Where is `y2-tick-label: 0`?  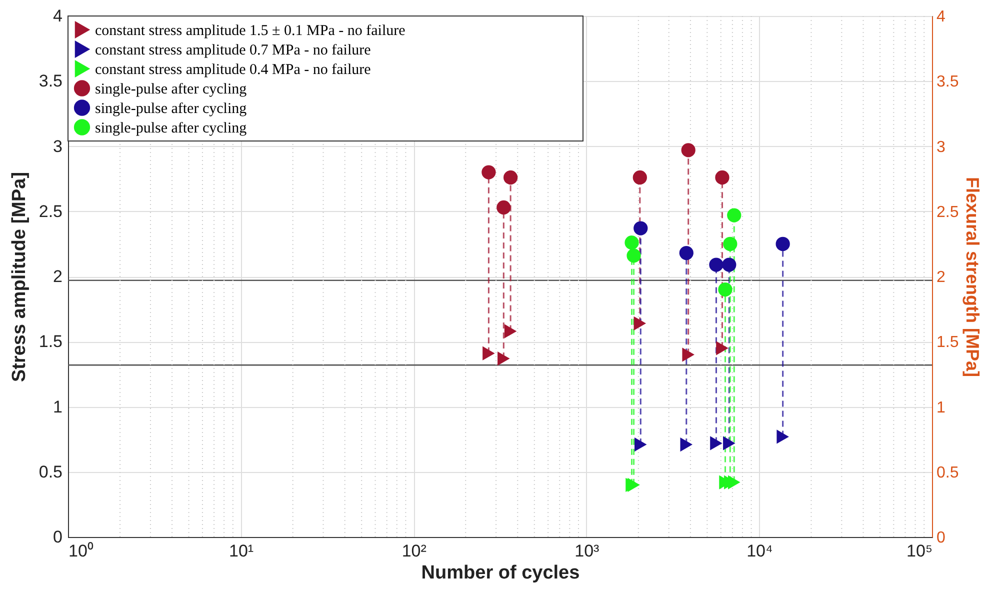 y2-tick-label: 0 is located at coordinates (941, 538).